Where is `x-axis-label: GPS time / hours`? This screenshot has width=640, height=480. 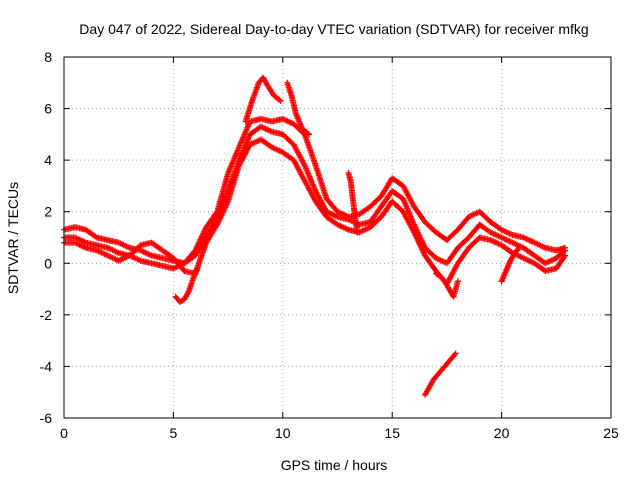
x-axis-label: GPS time / hours is located at coordinates (334, 465).